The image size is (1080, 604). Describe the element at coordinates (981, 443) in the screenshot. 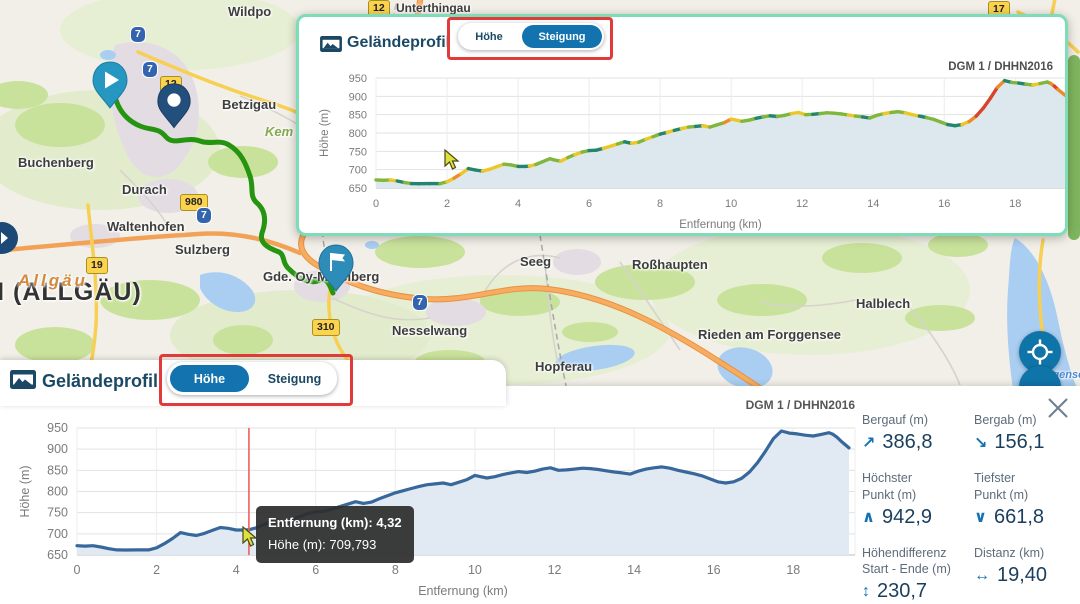

I see `bergab-arrow-icon: ↘` at that location.